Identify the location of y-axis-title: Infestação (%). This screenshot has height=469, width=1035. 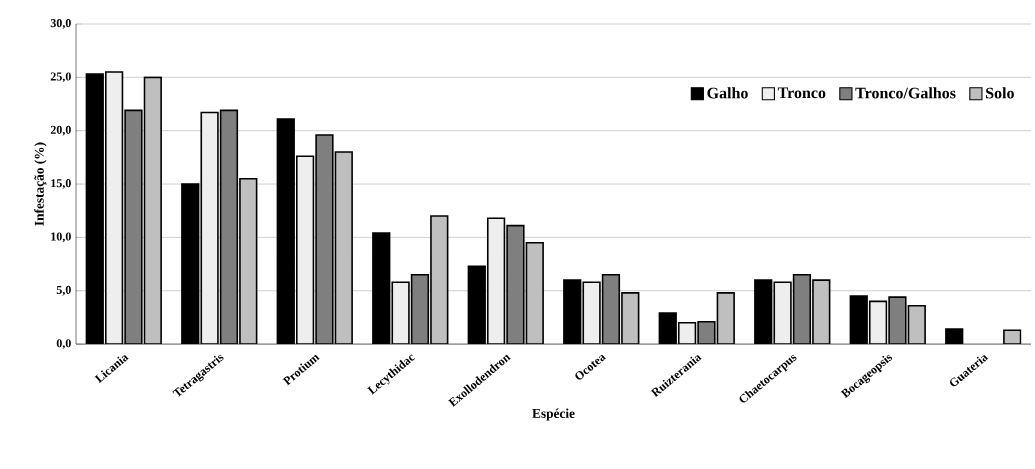
(40, 184).